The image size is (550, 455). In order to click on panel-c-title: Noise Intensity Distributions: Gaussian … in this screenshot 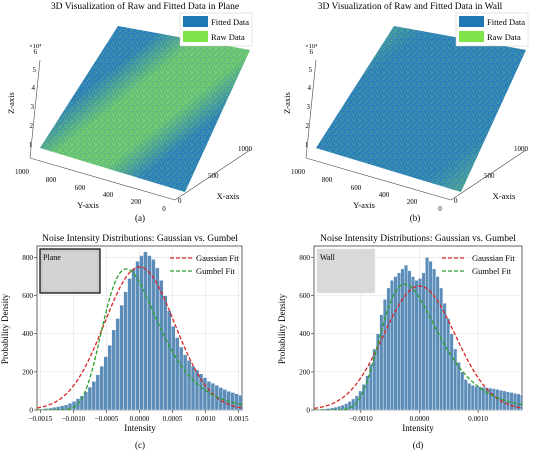, I will do `click(140, 239)`.